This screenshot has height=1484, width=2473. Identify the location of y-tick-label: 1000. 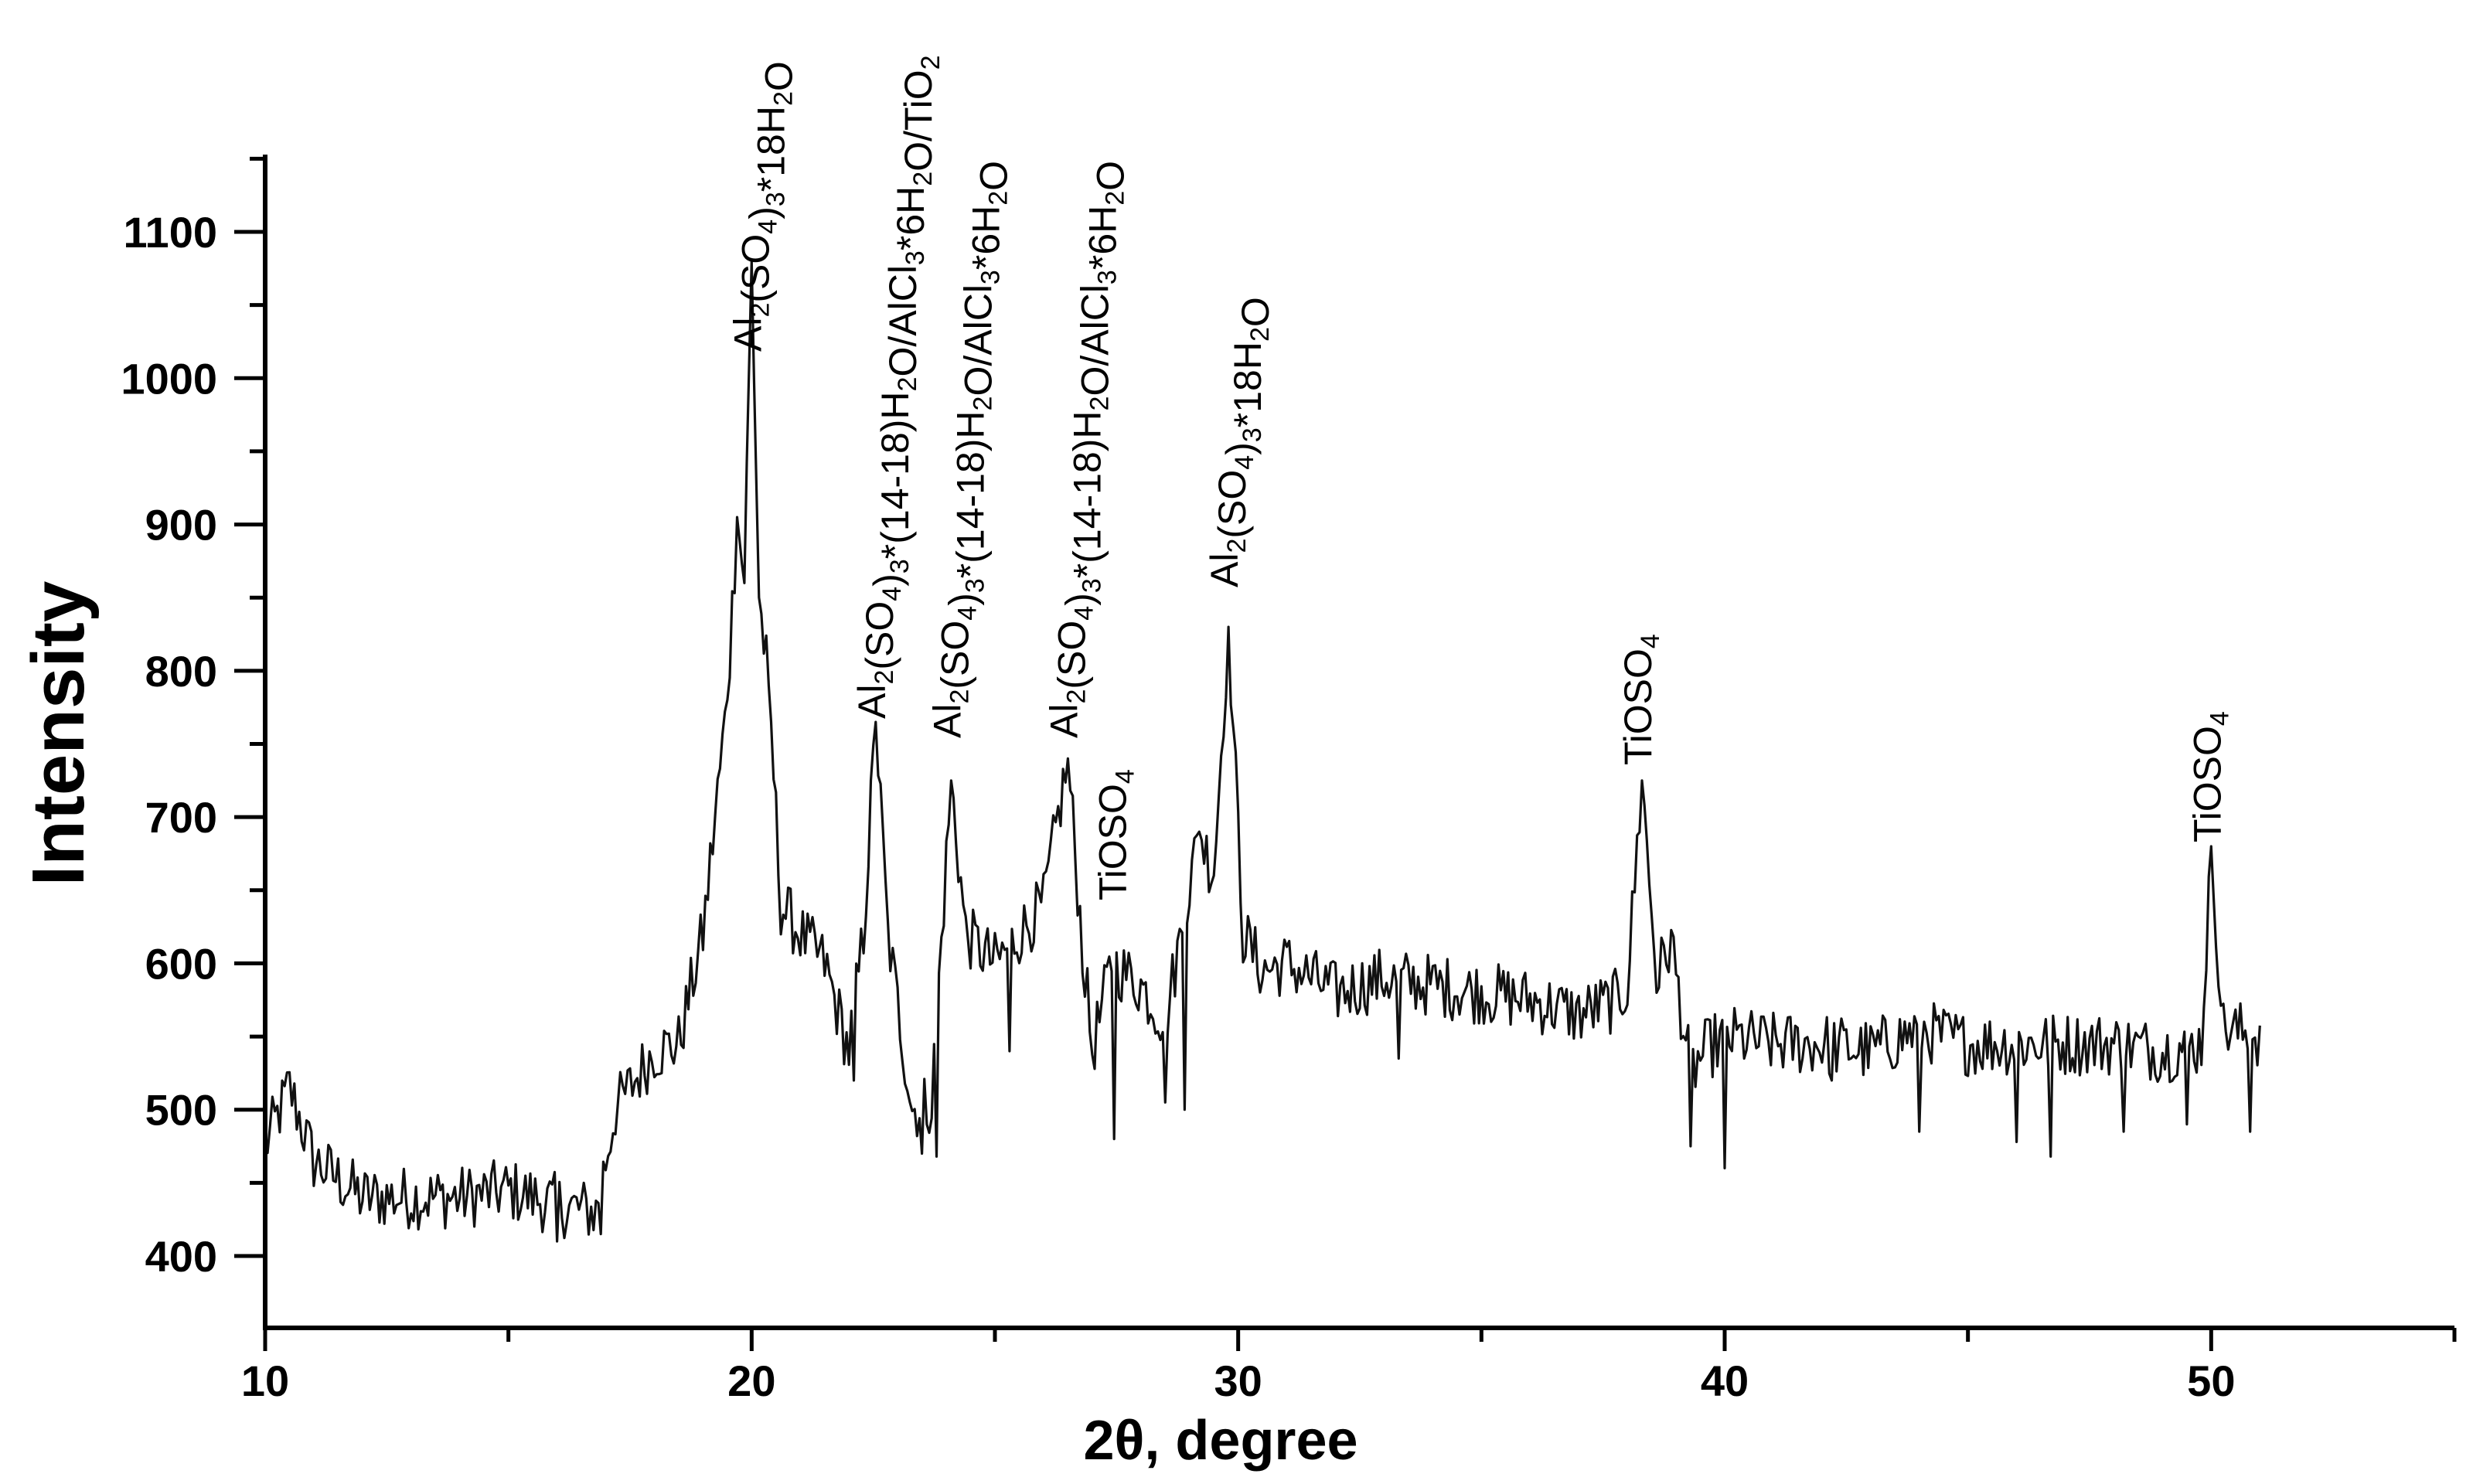
(169, 378).